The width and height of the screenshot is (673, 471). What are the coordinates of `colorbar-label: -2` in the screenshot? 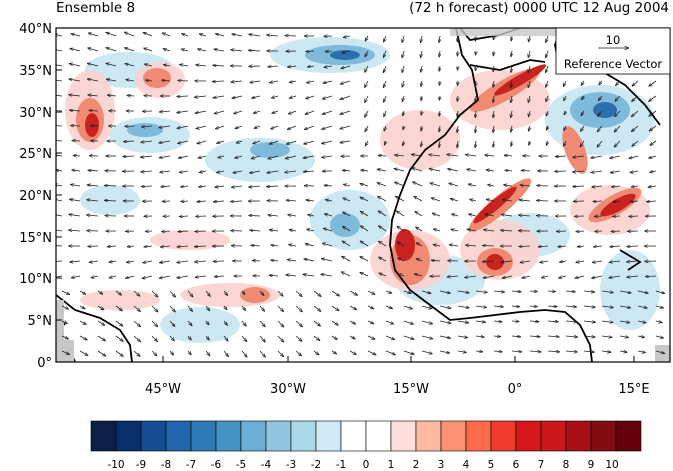 It's located at (316, 465).